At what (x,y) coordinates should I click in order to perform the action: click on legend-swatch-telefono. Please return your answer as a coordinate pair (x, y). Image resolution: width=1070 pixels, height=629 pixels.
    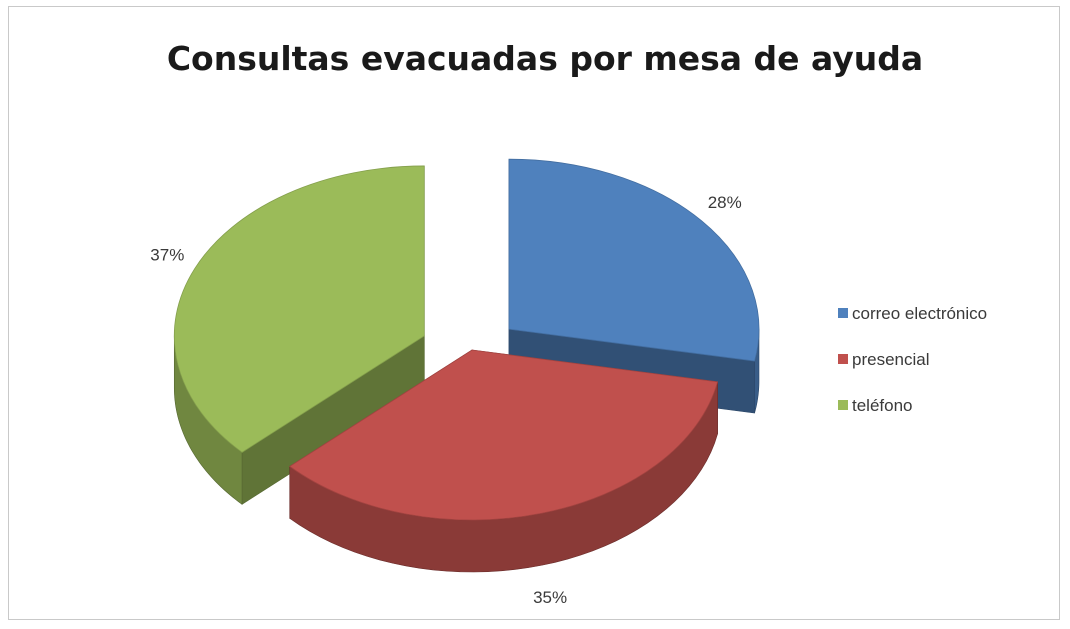
    Looking at the image, I should click on (843, 405).